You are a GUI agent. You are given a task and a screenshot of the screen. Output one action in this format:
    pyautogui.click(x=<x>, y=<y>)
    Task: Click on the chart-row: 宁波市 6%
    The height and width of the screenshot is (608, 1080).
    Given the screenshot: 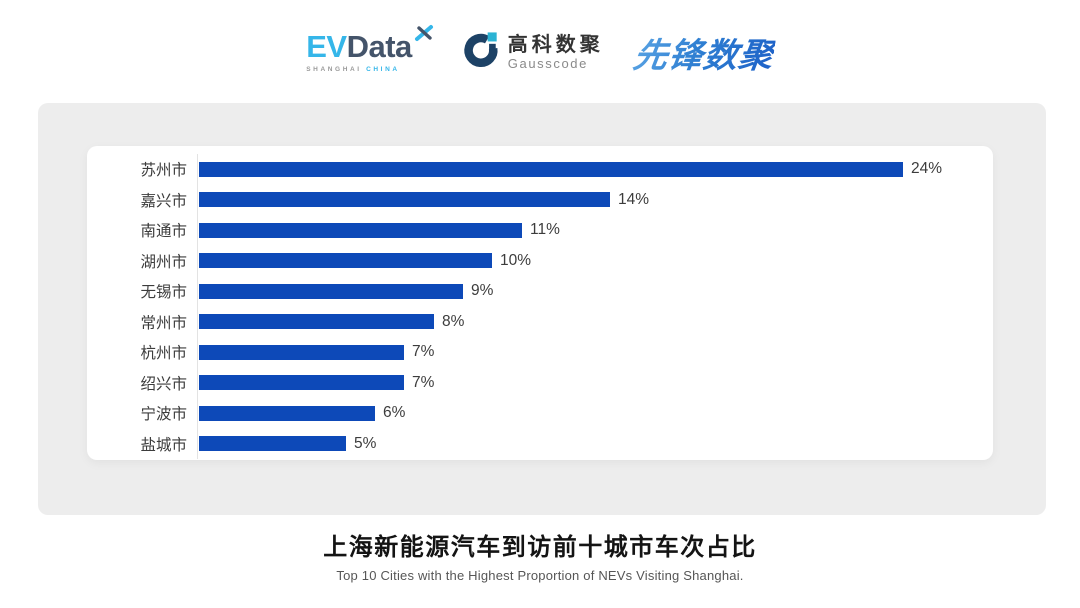 What is the action you would take?
    pyautogui.click(x=540, y=413)
    